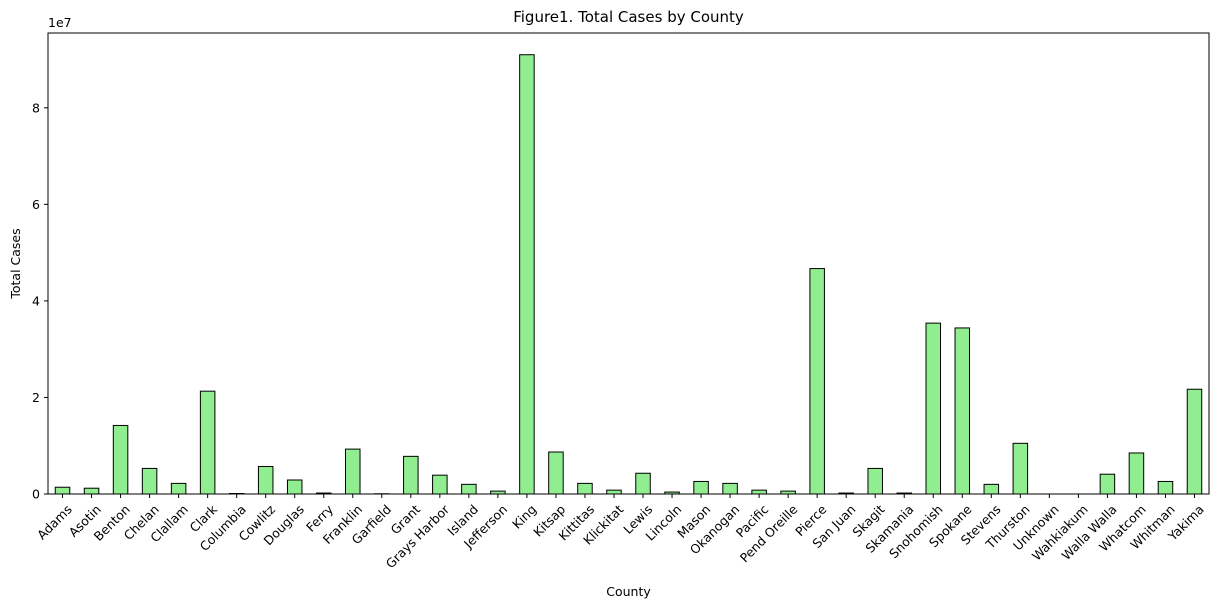 This screenshot has width=1228, height=609. Describe the element at coordinates (875, 481) in the screenshot. I see `bar-skagit` at that location.